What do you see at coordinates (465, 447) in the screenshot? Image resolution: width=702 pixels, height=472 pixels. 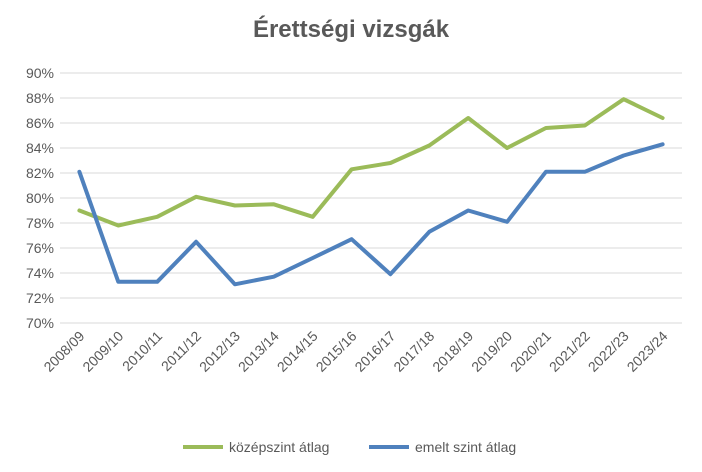 I see `legend-label: emelt szint átlag` at bounding box center [465, 447].